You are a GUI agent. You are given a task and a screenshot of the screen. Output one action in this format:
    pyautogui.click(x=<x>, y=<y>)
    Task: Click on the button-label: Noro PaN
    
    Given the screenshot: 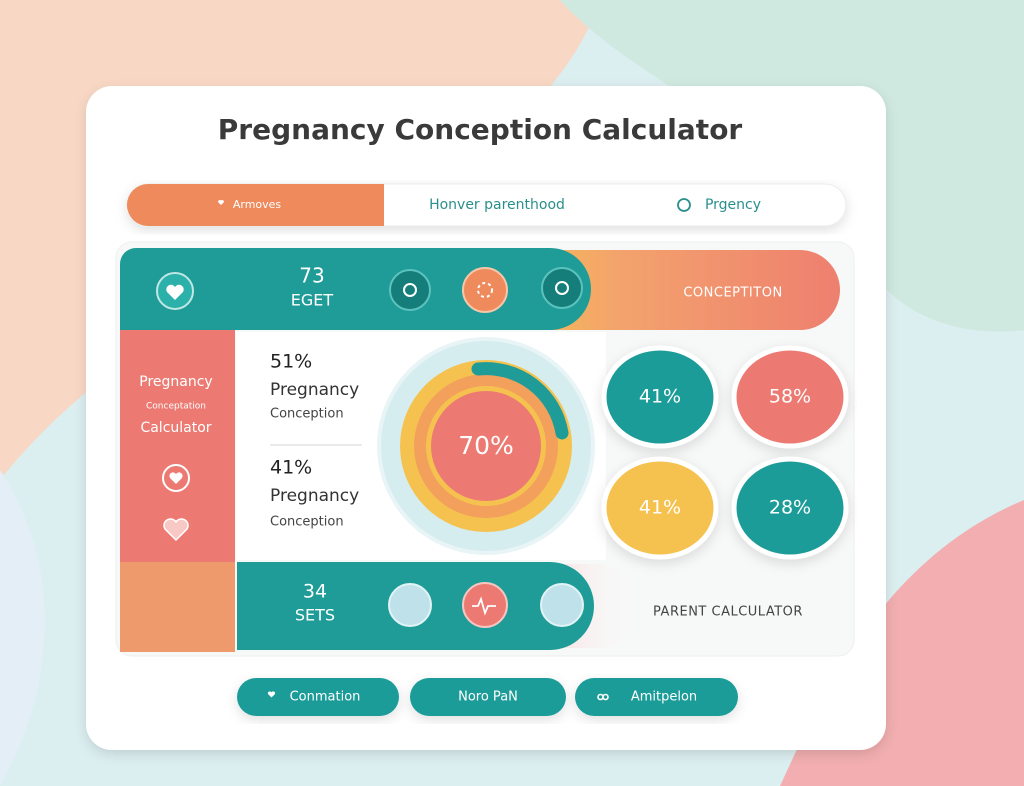 What is the action you would take?
    pyautogui.click(x=488, y=697)
    